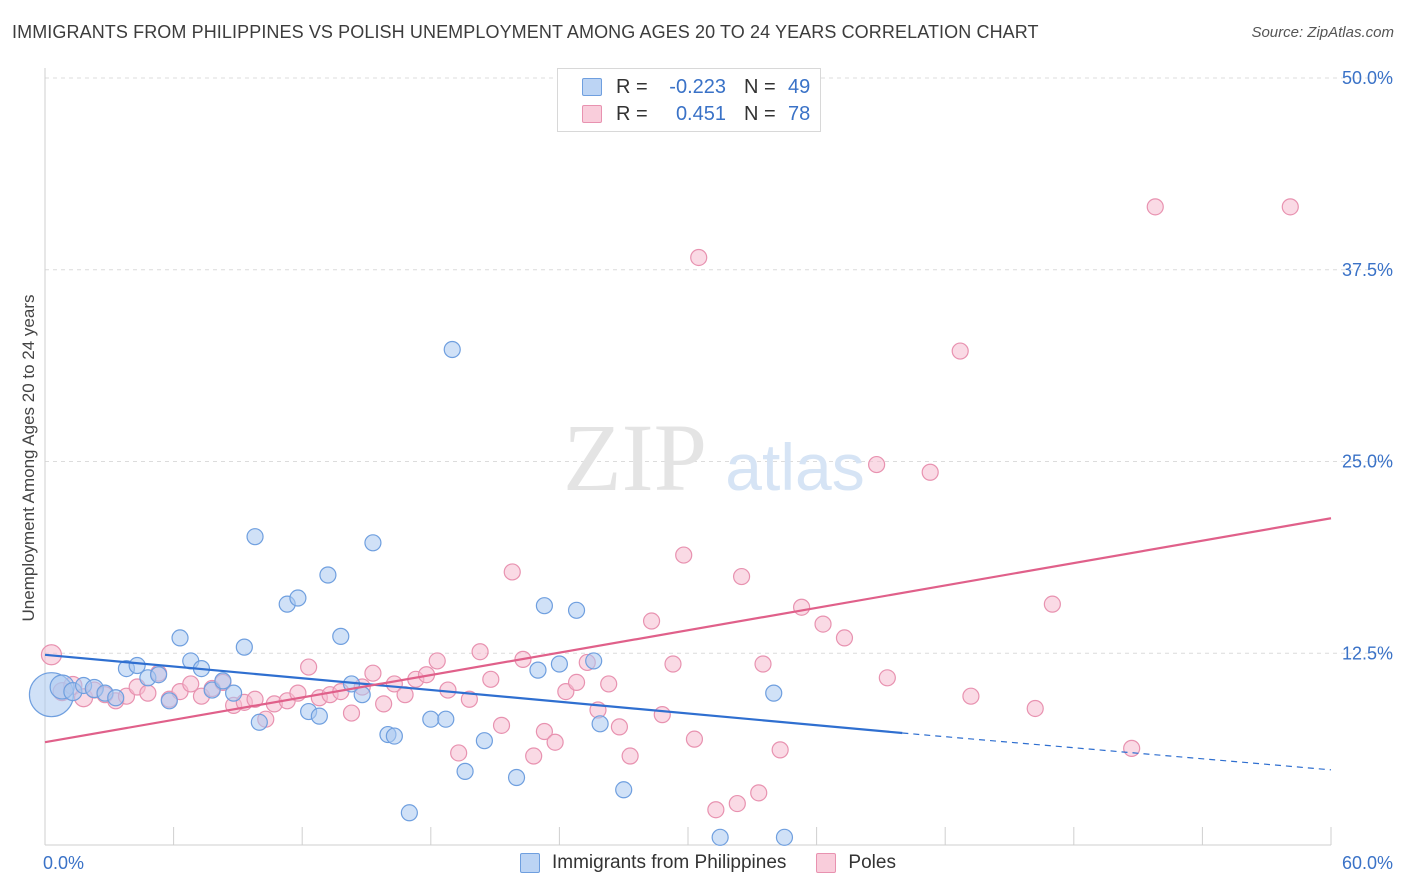  I want to click on y-tick-label: 25.0%, so click(1367, 462).